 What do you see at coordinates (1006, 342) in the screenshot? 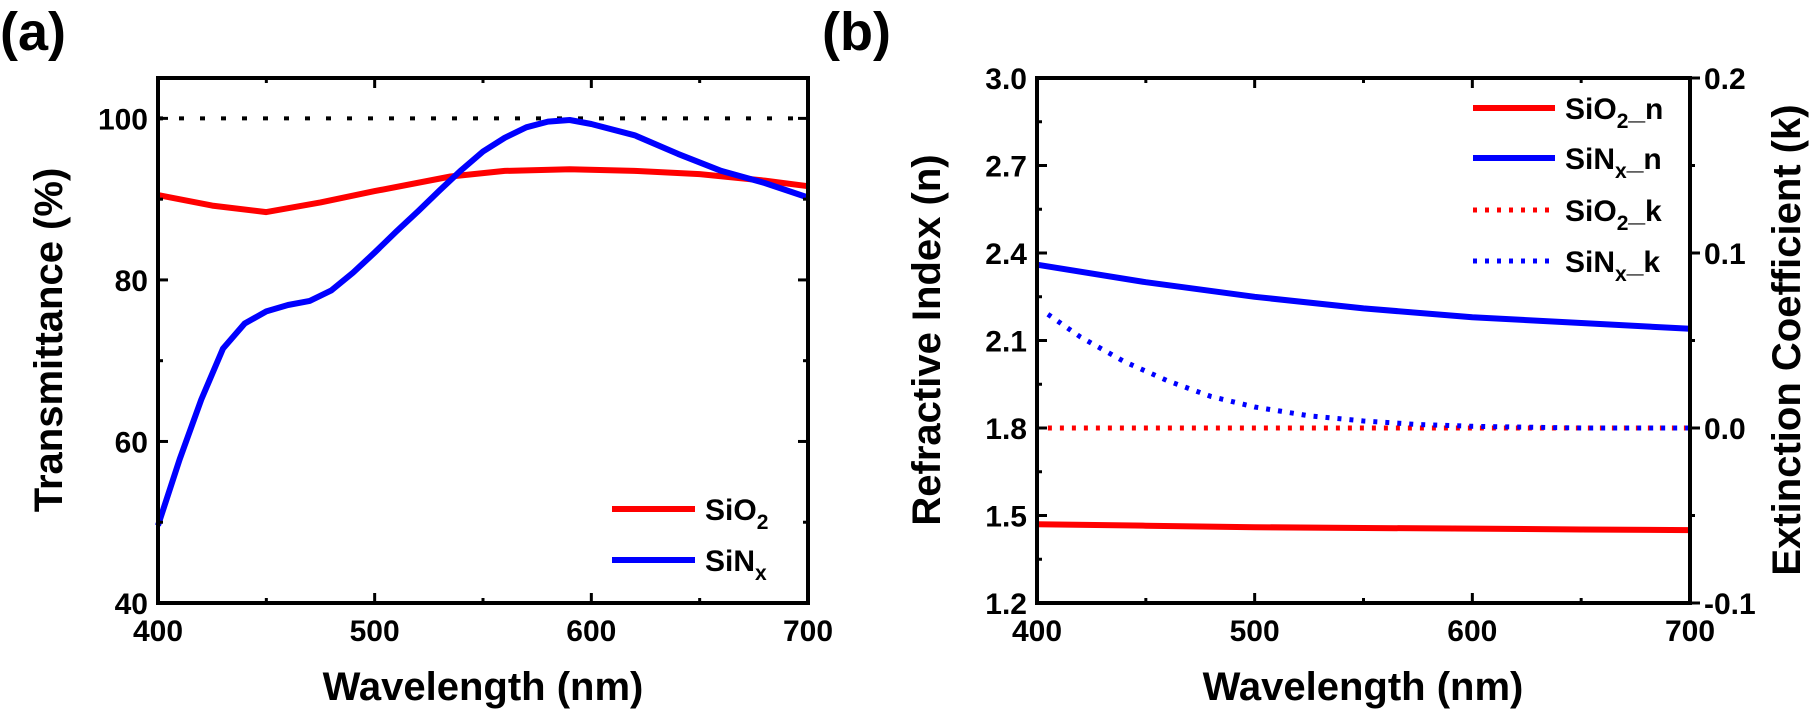
I see `y-tick-label: 2.1` at bounding box center [1006, 342].